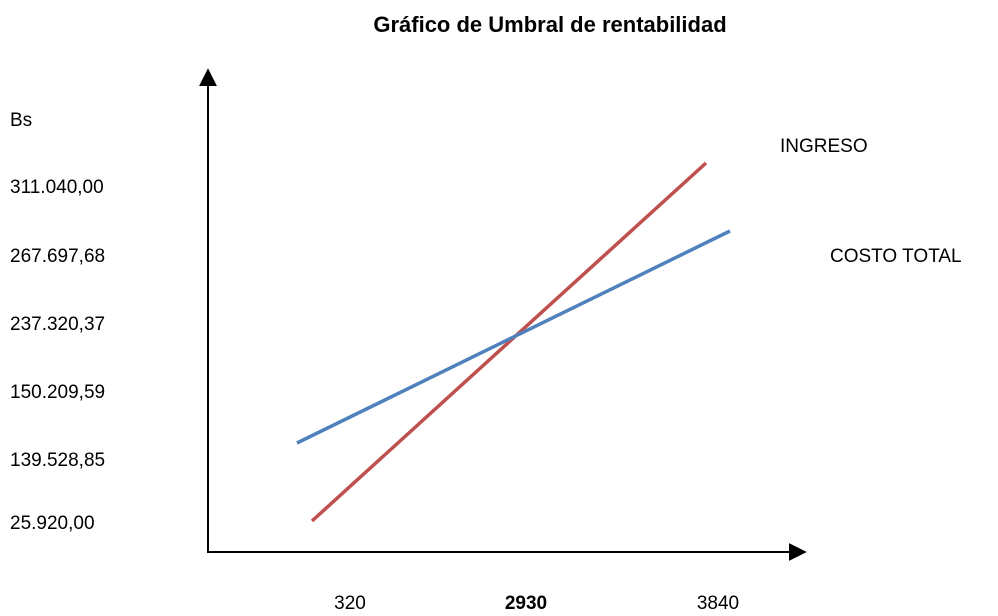 This screenshot has width=998, height=616. I want to click on x-labels: 320 2930 3840, so click(536, 603).